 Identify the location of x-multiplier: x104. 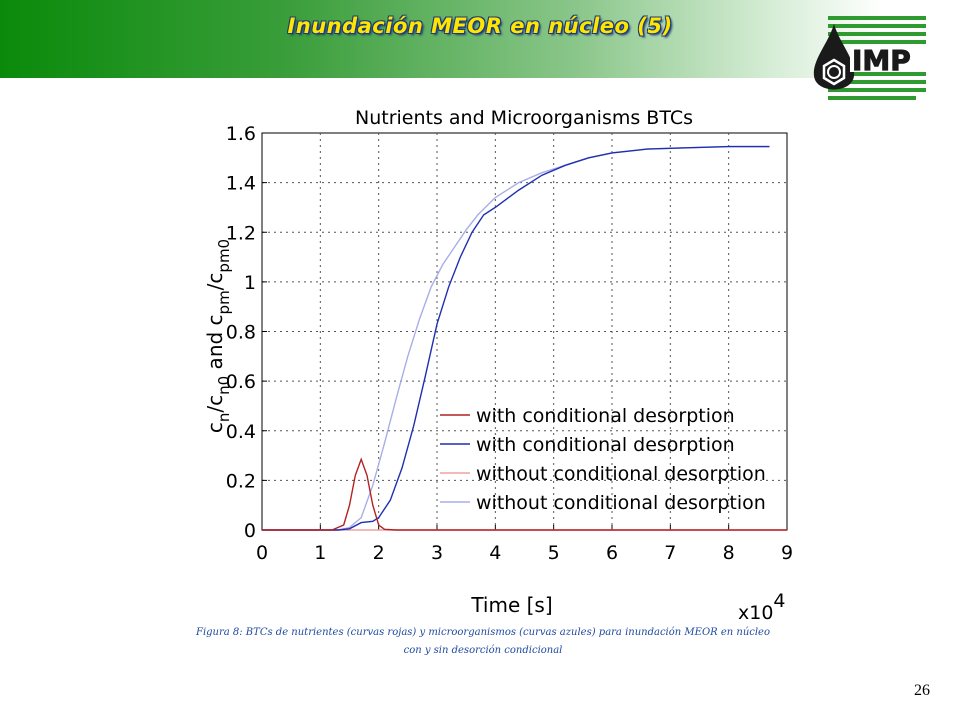
(762, 607).